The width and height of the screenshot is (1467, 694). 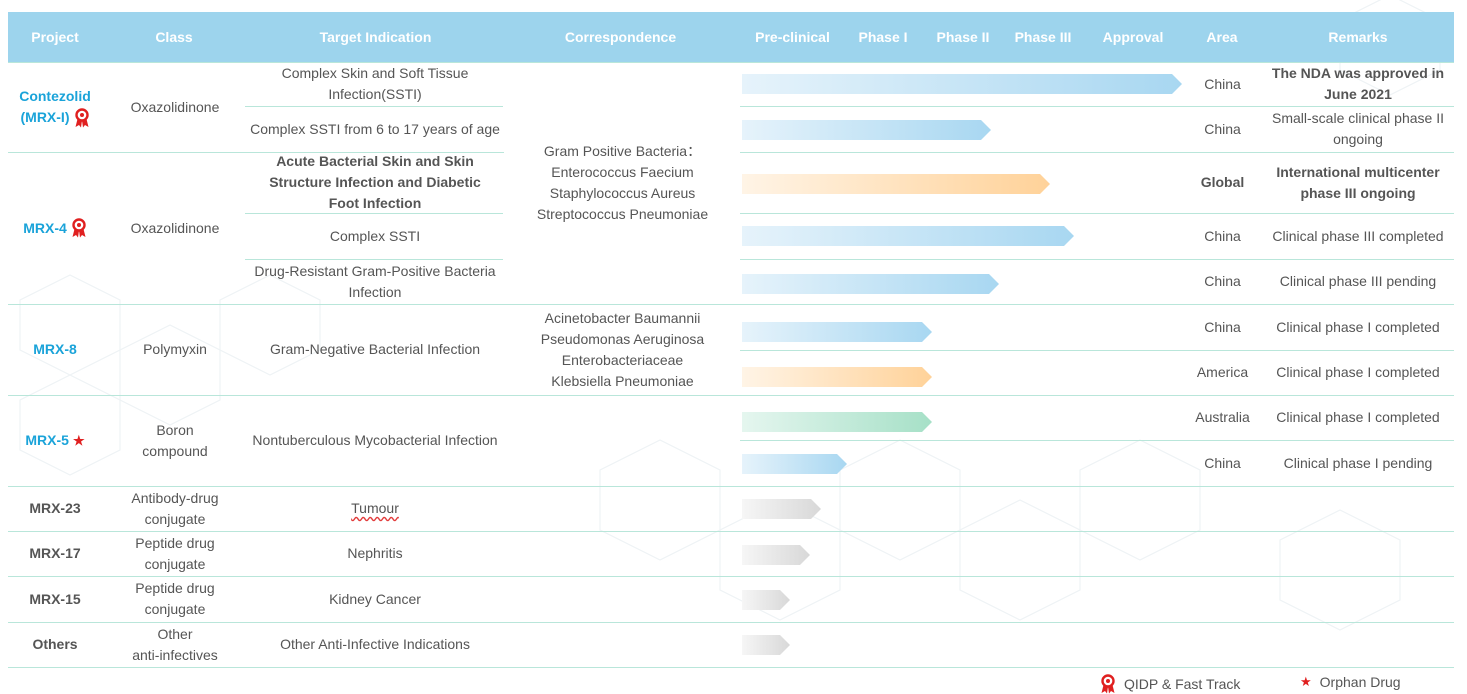 I want to click on indication-cell: Nontuberculous Mycobacterial Infection, so click(x=375, y=440).